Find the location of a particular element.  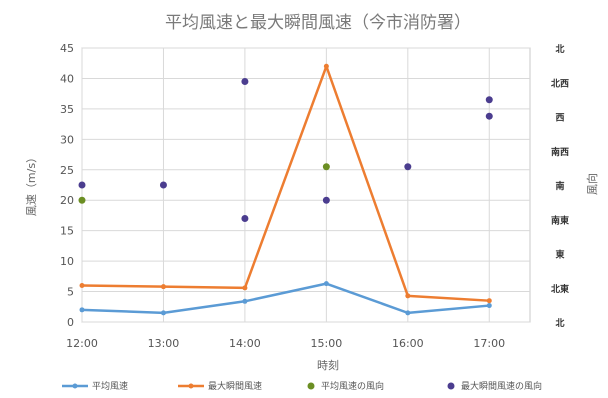

y-tick-label: 20 is located at coordinates (67, 200).